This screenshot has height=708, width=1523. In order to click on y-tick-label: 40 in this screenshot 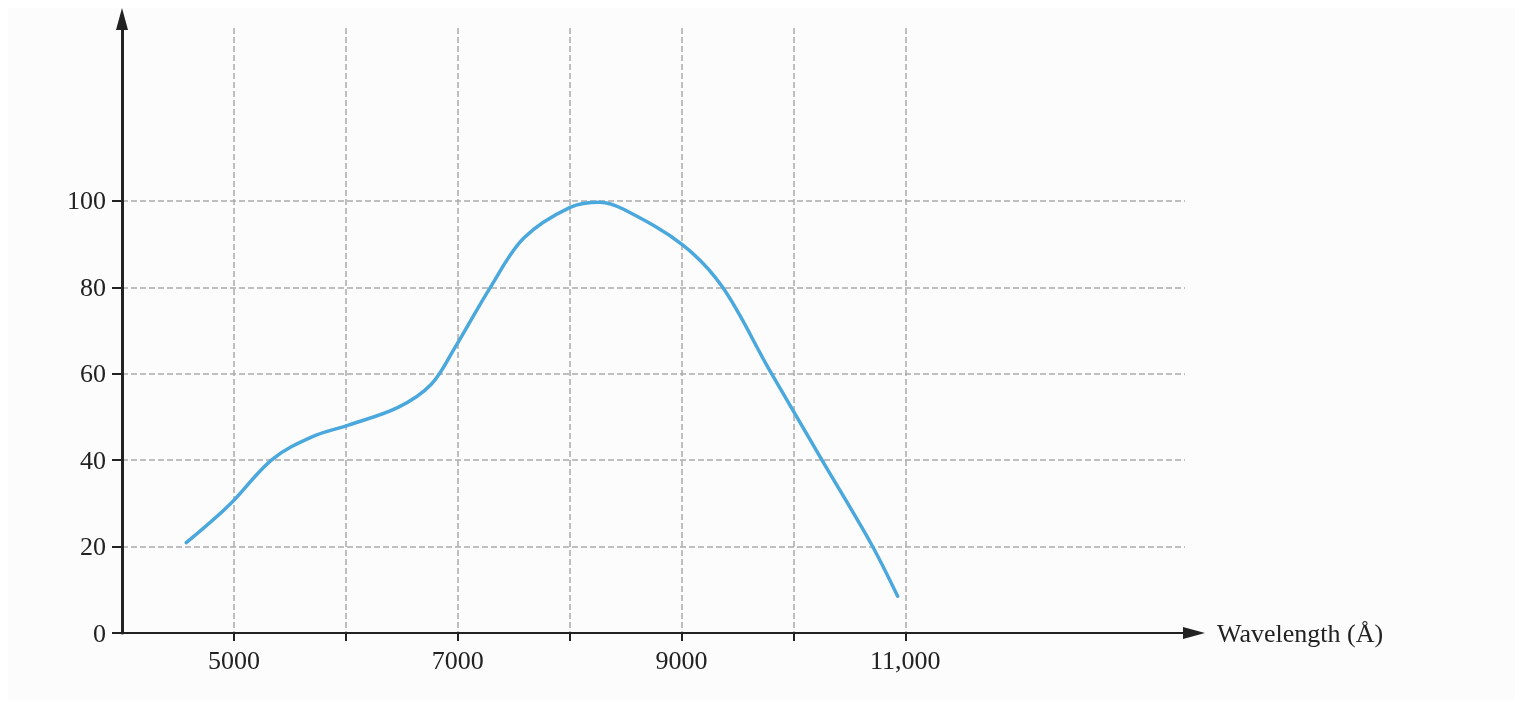, I will do `click(93, 460)`.